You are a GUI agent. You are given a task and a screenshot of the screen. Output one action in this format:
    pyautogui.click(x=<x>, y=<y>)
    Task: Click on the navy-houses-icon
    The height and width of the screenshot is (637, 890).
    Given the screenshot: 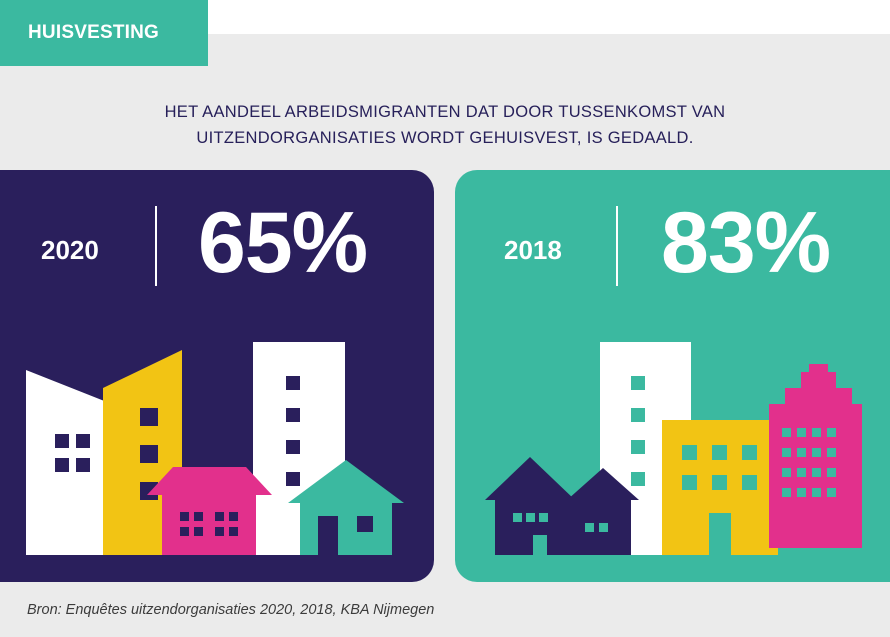 What is the action you would take?
    pyautogui.click(x=562, y=506)
    